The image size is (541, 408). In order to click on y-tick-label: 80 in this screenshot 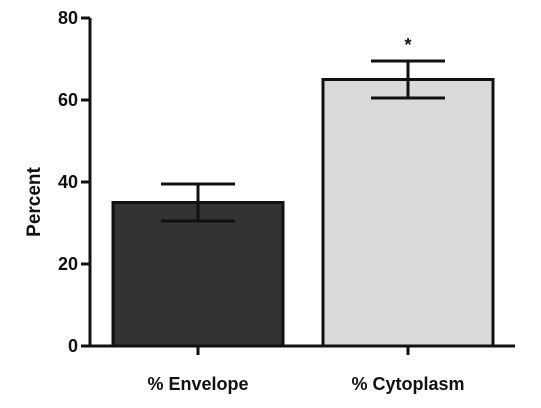, I will do `click(68, 18)`.